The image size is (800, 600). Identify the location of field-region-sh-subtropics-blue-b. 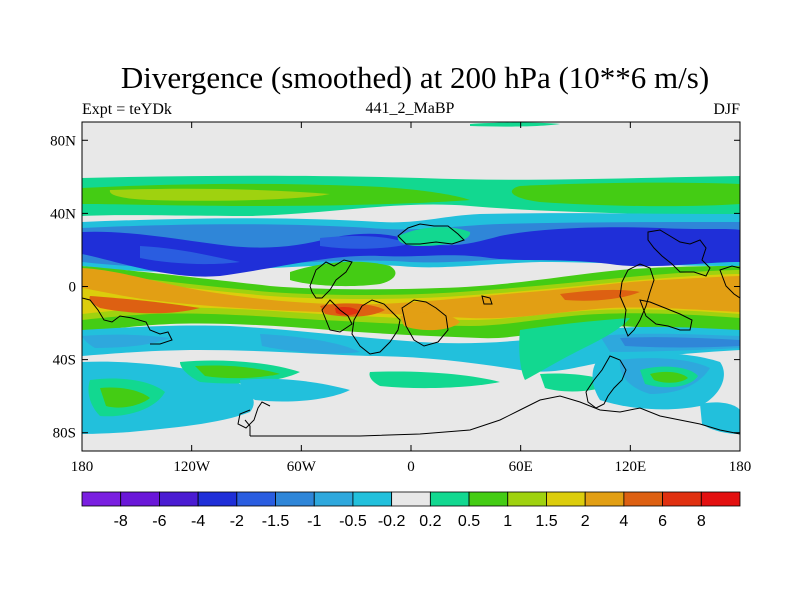
(310, 344).